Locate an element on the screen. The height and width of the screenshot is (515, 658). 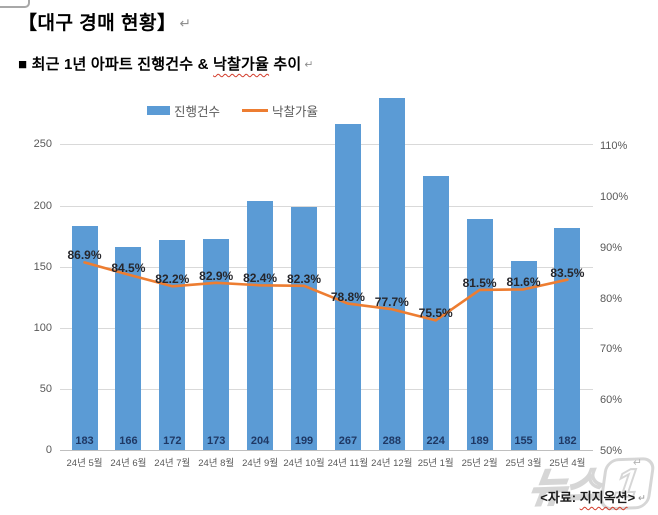
line-value-label: 84.5% is located at coordinates (128, 267).